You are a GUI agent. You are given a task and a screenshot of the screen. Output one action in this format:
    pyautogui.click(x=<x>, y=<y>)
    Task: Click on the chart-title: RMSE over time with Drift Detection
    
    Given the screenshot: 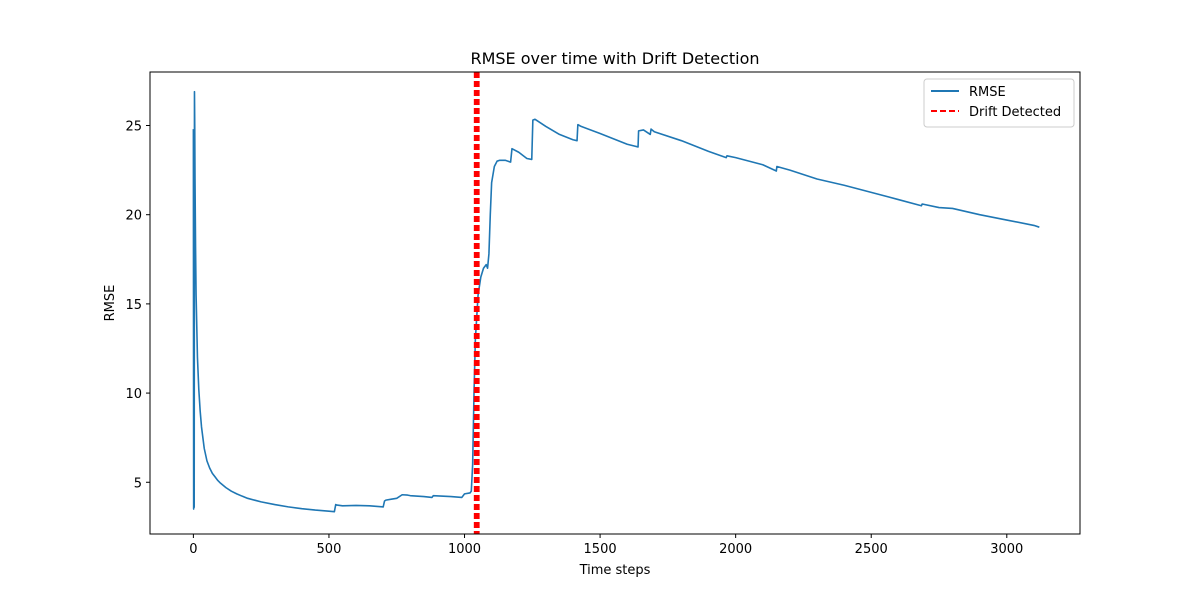 What is the action you would take?
    pyautogui.click(x=614, y=58)
    